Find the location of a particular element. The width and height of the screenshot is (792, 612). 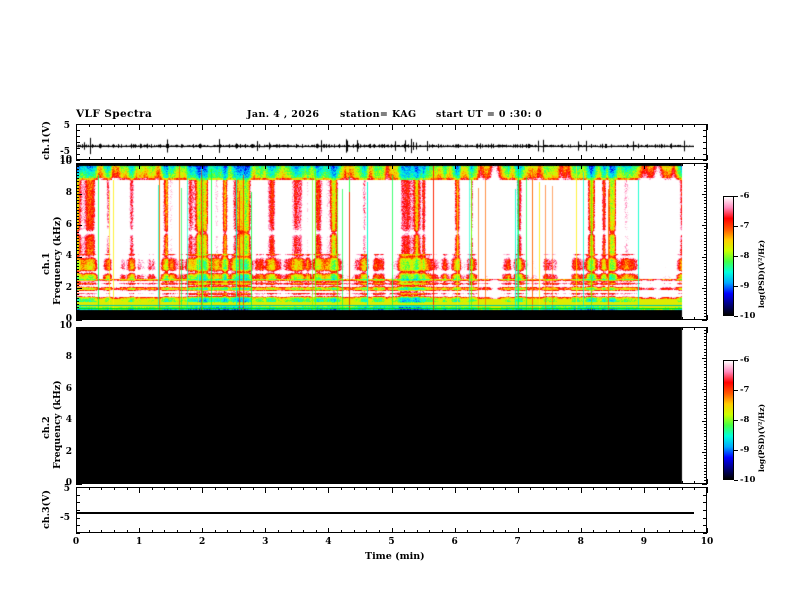

ch2-colorbar is located at coordinates (728, 420).